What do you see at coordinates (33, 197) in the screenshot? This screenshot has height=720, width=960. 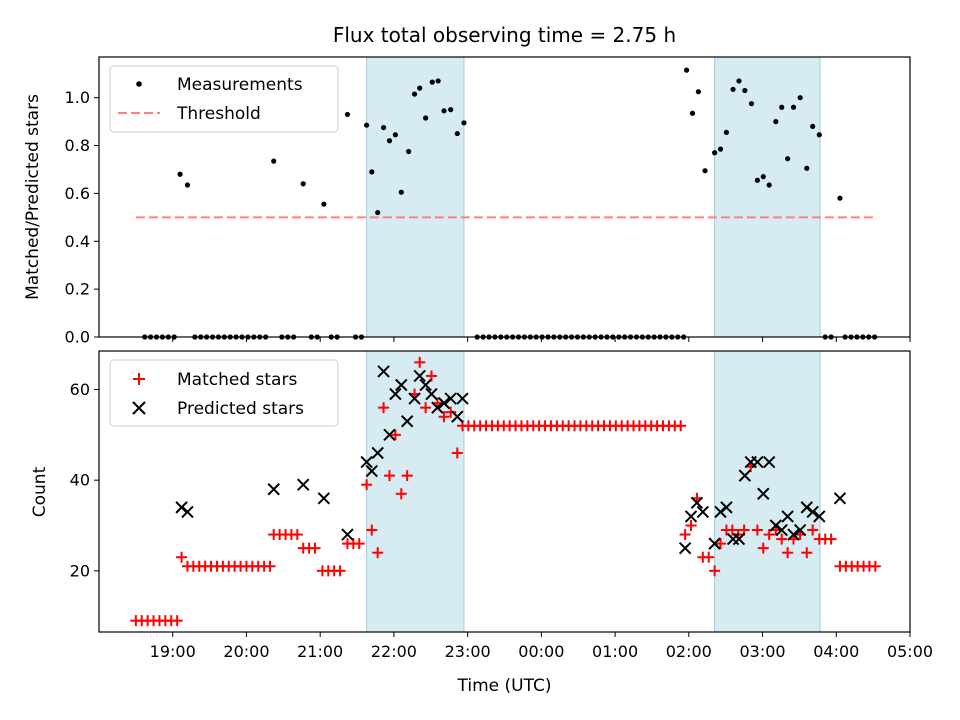 I see `top-y-axis-label: Matched/Predicted stars` at bounding box center [33, 197].